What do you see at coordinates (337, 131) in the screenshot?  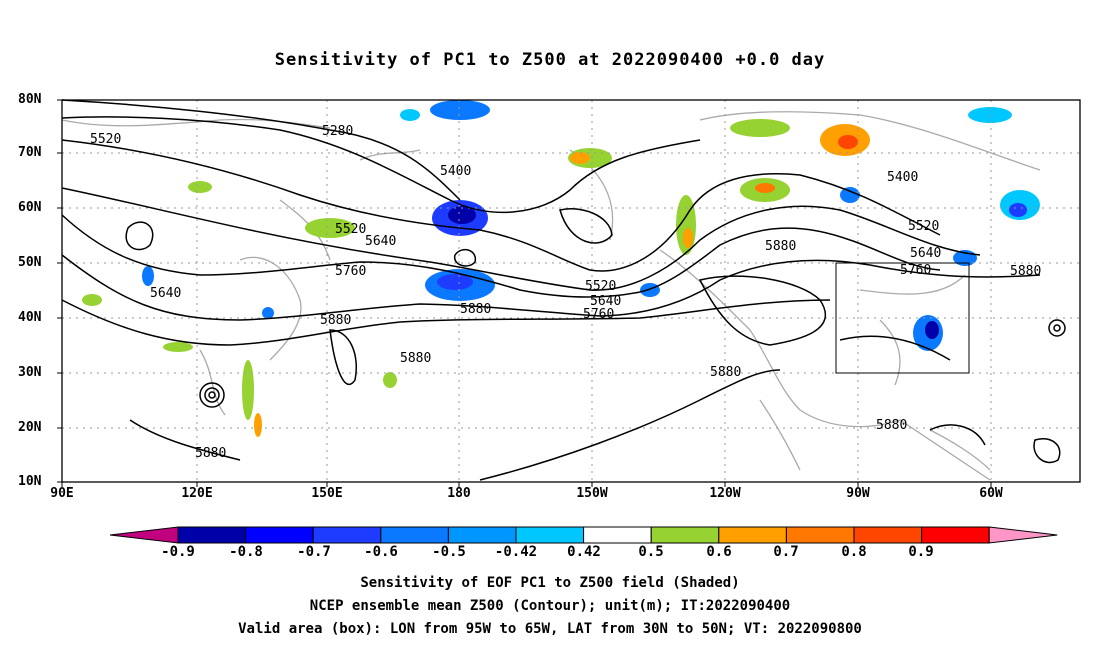 I see `contour-label: 5280` at bounding box center [337, 131].